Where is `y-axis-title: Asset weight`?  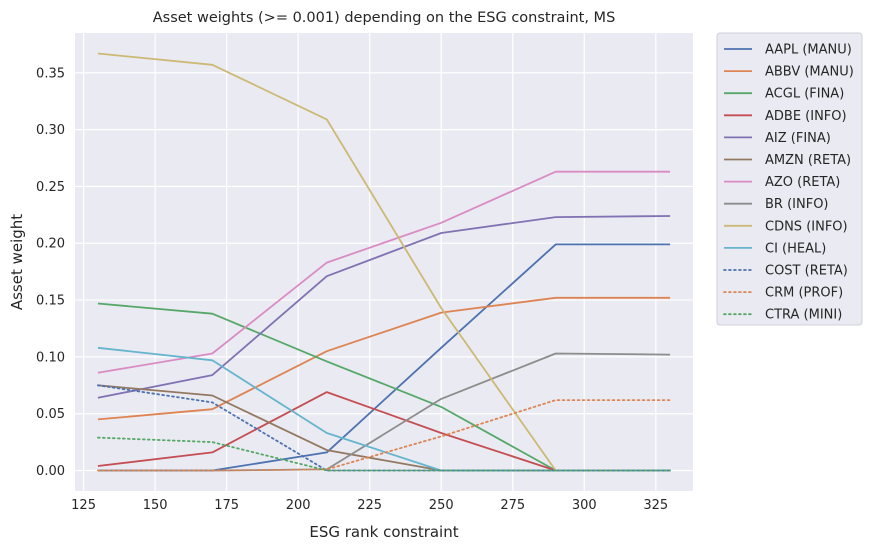
y-axis-title: Asset weight is located at coordinates (17, 262).